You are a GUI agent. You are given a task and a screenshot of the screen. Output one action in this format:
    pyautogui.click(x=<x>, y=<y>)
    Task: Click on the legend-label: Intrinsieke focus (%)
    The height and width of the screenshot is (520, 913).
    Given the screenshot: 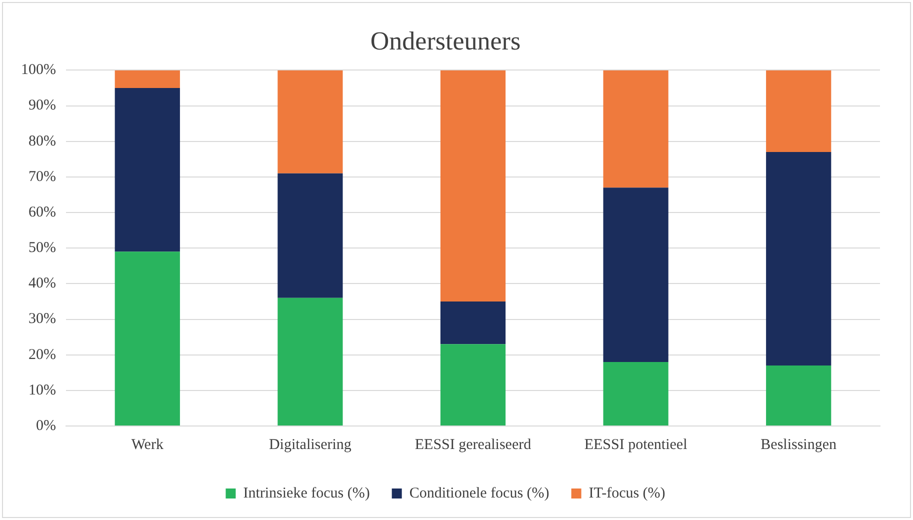 What is the action you would take?
    pyautogui.click(x=306, y=493)
    